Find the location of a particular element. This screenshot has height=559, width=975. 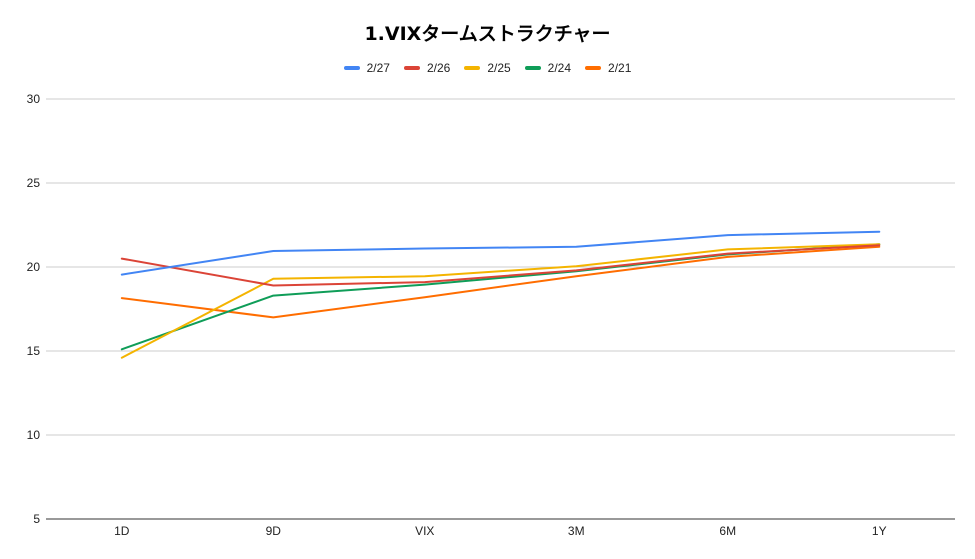

legend-label: 2/25 is located at coordinates (499, 68).